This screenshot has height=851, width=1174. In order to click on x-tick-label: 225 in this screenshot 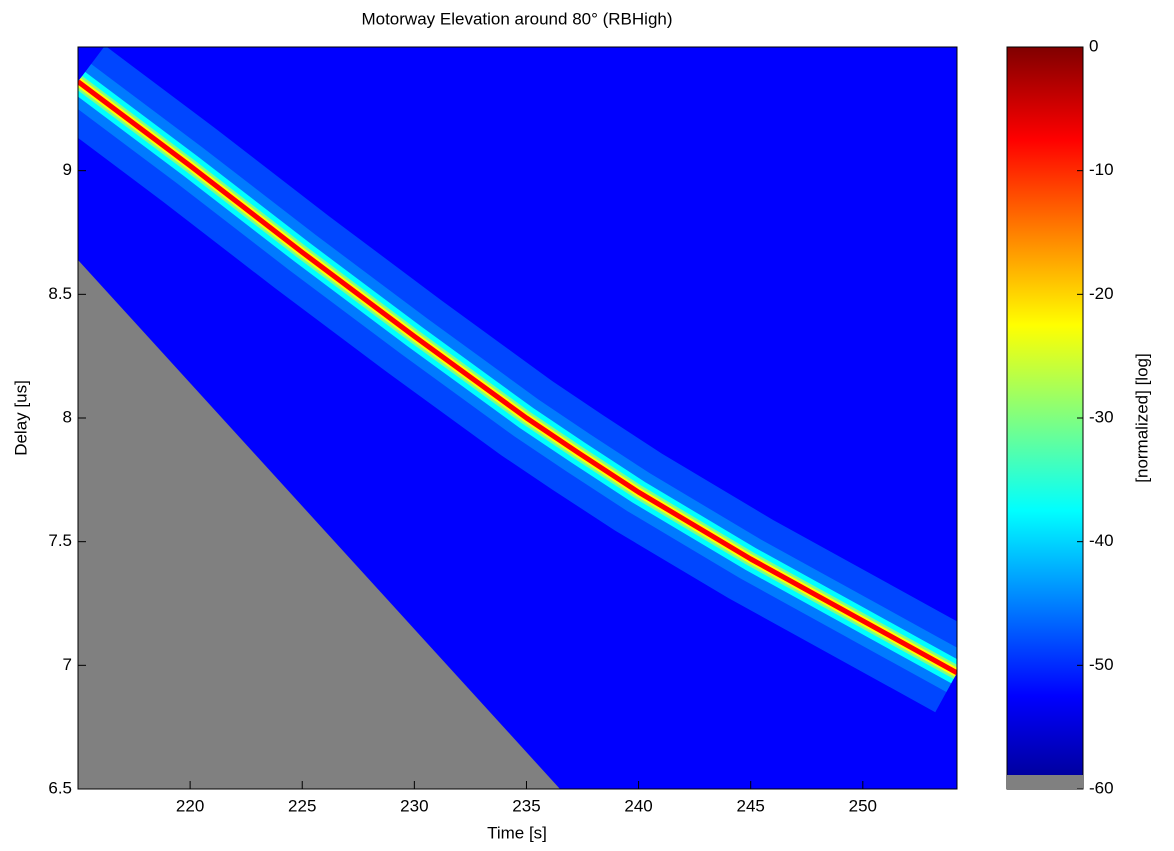, I will do `click(302, 805)`.